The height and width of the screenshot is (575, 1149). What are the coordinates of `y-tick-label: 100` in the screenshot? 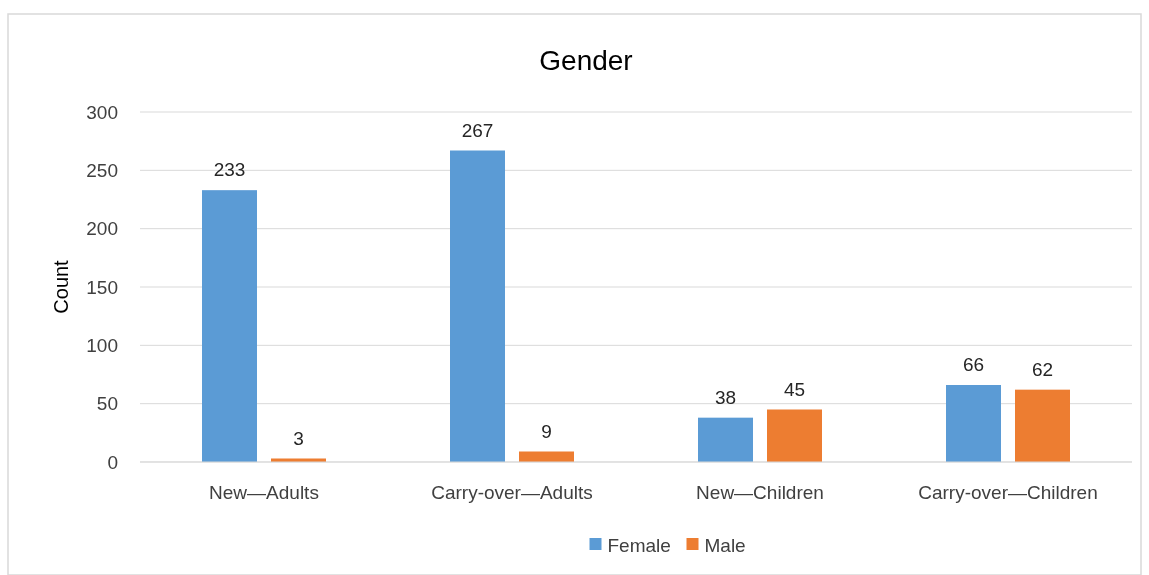 It's located at (102, 345).